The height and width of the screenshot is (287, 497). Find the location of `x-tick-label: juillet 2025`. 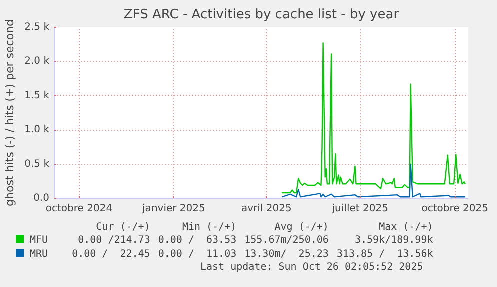

x-tick-label: juillet 2025 is located at coordinates (359, 209).